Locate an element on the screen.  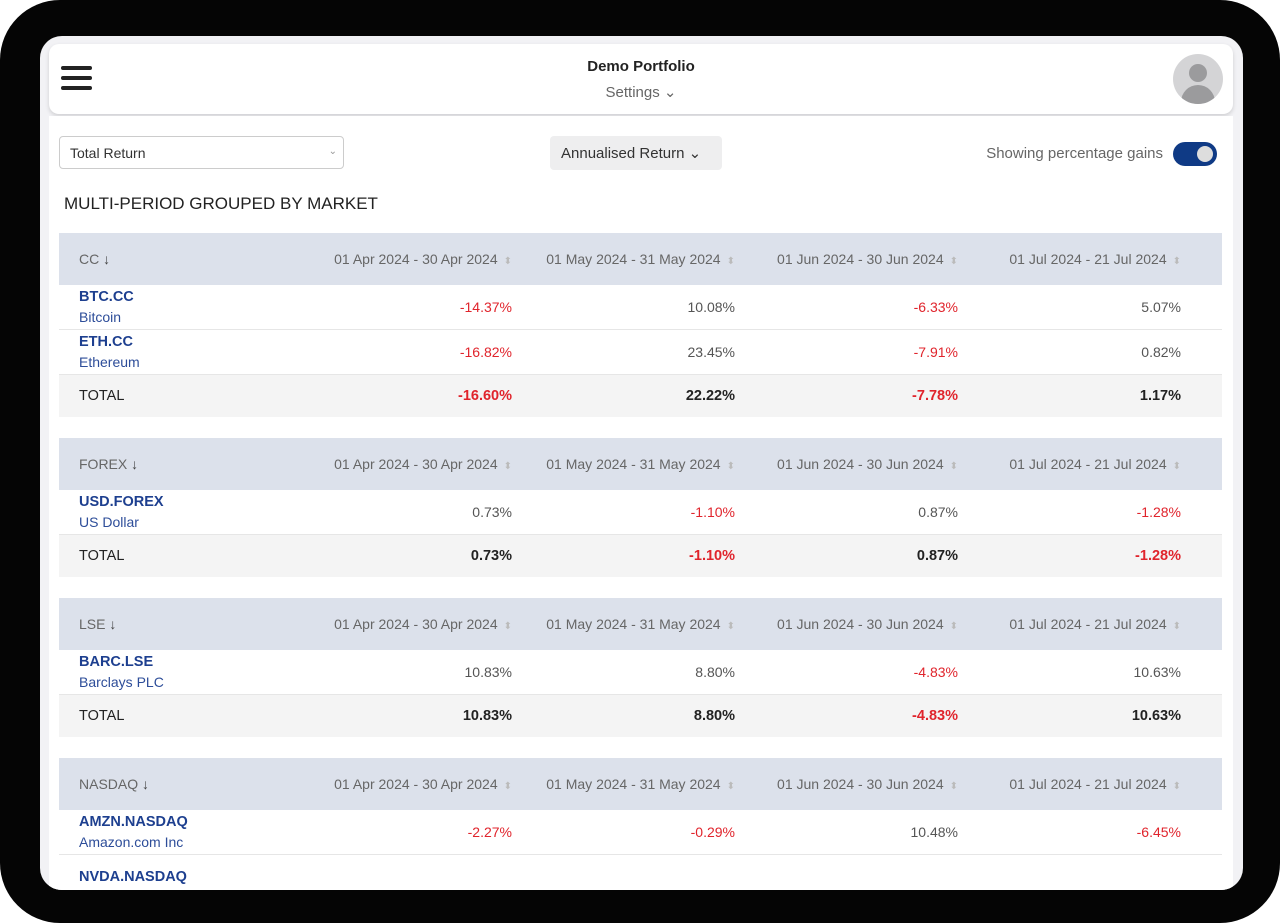
percentage-gains-toggle is located at coordinates (1195, 154).